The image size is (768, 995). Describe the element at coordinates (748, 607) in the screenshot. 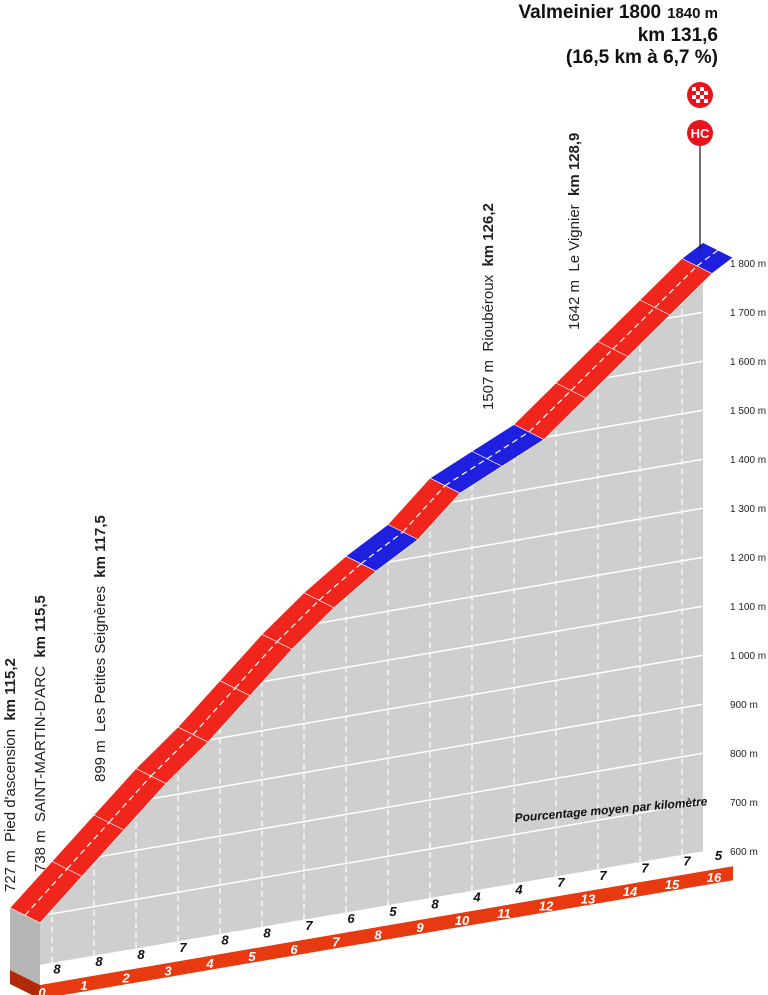

I see `y-tick-label: 1 100 m` at that location.